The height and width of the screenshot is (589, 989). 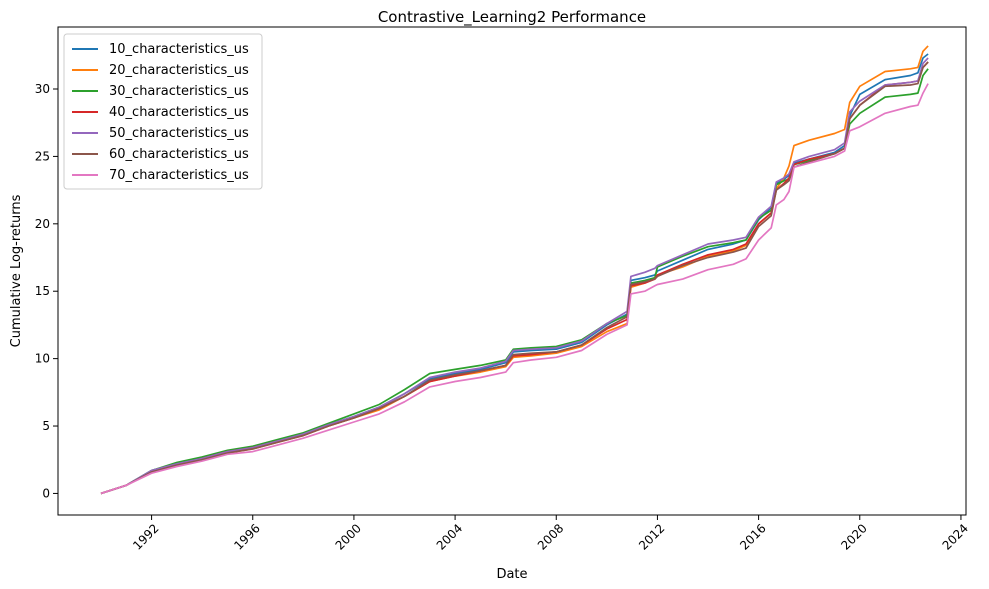 What do you see at coordinates (179, 49) in the screenshot?
I see `legend-label: 10_characteristics_us` at bounding box center [179, 49].